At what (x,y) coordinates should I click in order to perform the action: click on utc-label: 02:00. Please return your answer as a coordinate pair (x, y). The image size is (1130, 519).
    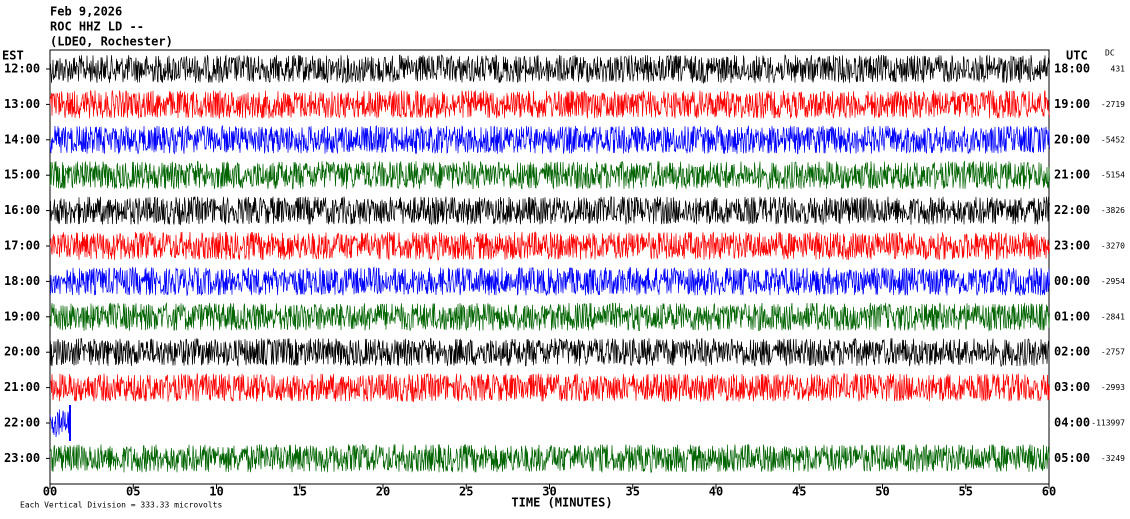
    Looking at the image, I should click on (1072, 352).